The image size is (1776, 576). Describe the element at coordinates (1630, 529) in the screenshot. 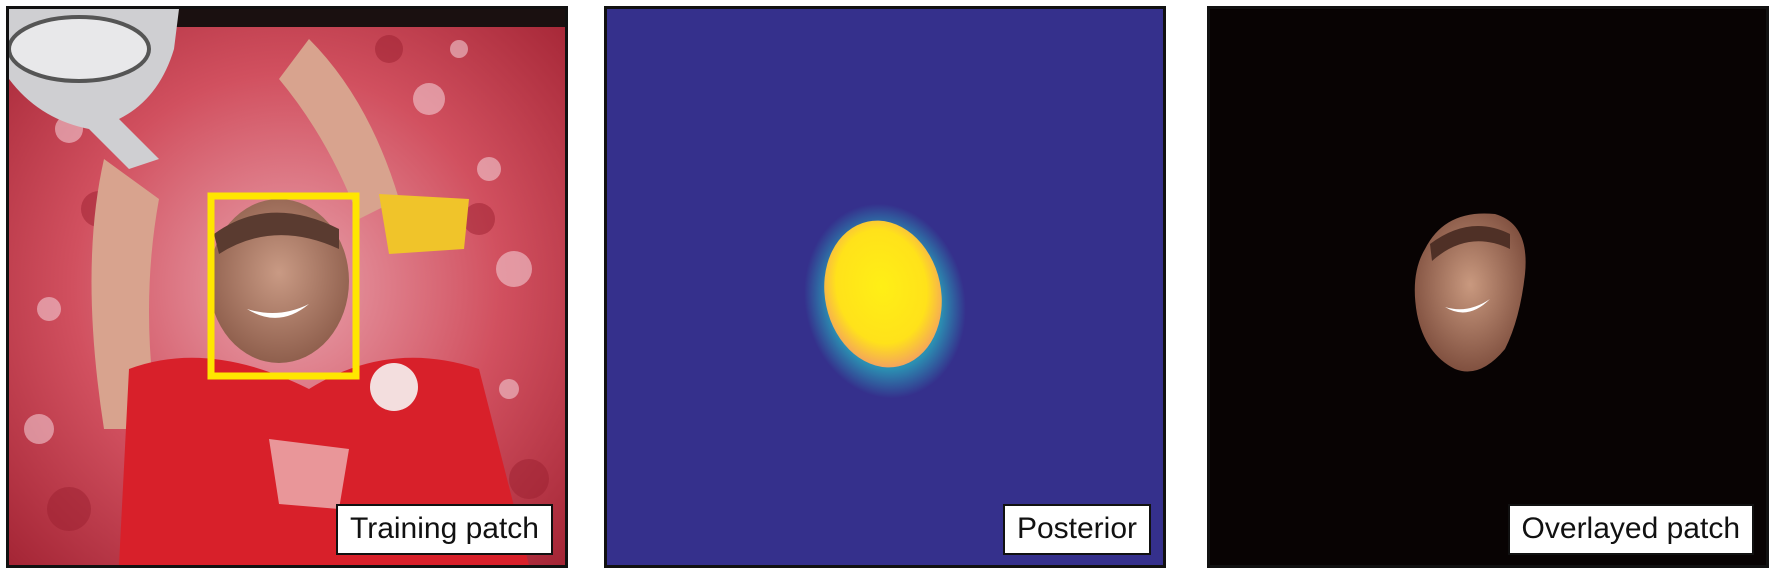

I see `overlayed-patch-label: Overlayed patch` at that location.